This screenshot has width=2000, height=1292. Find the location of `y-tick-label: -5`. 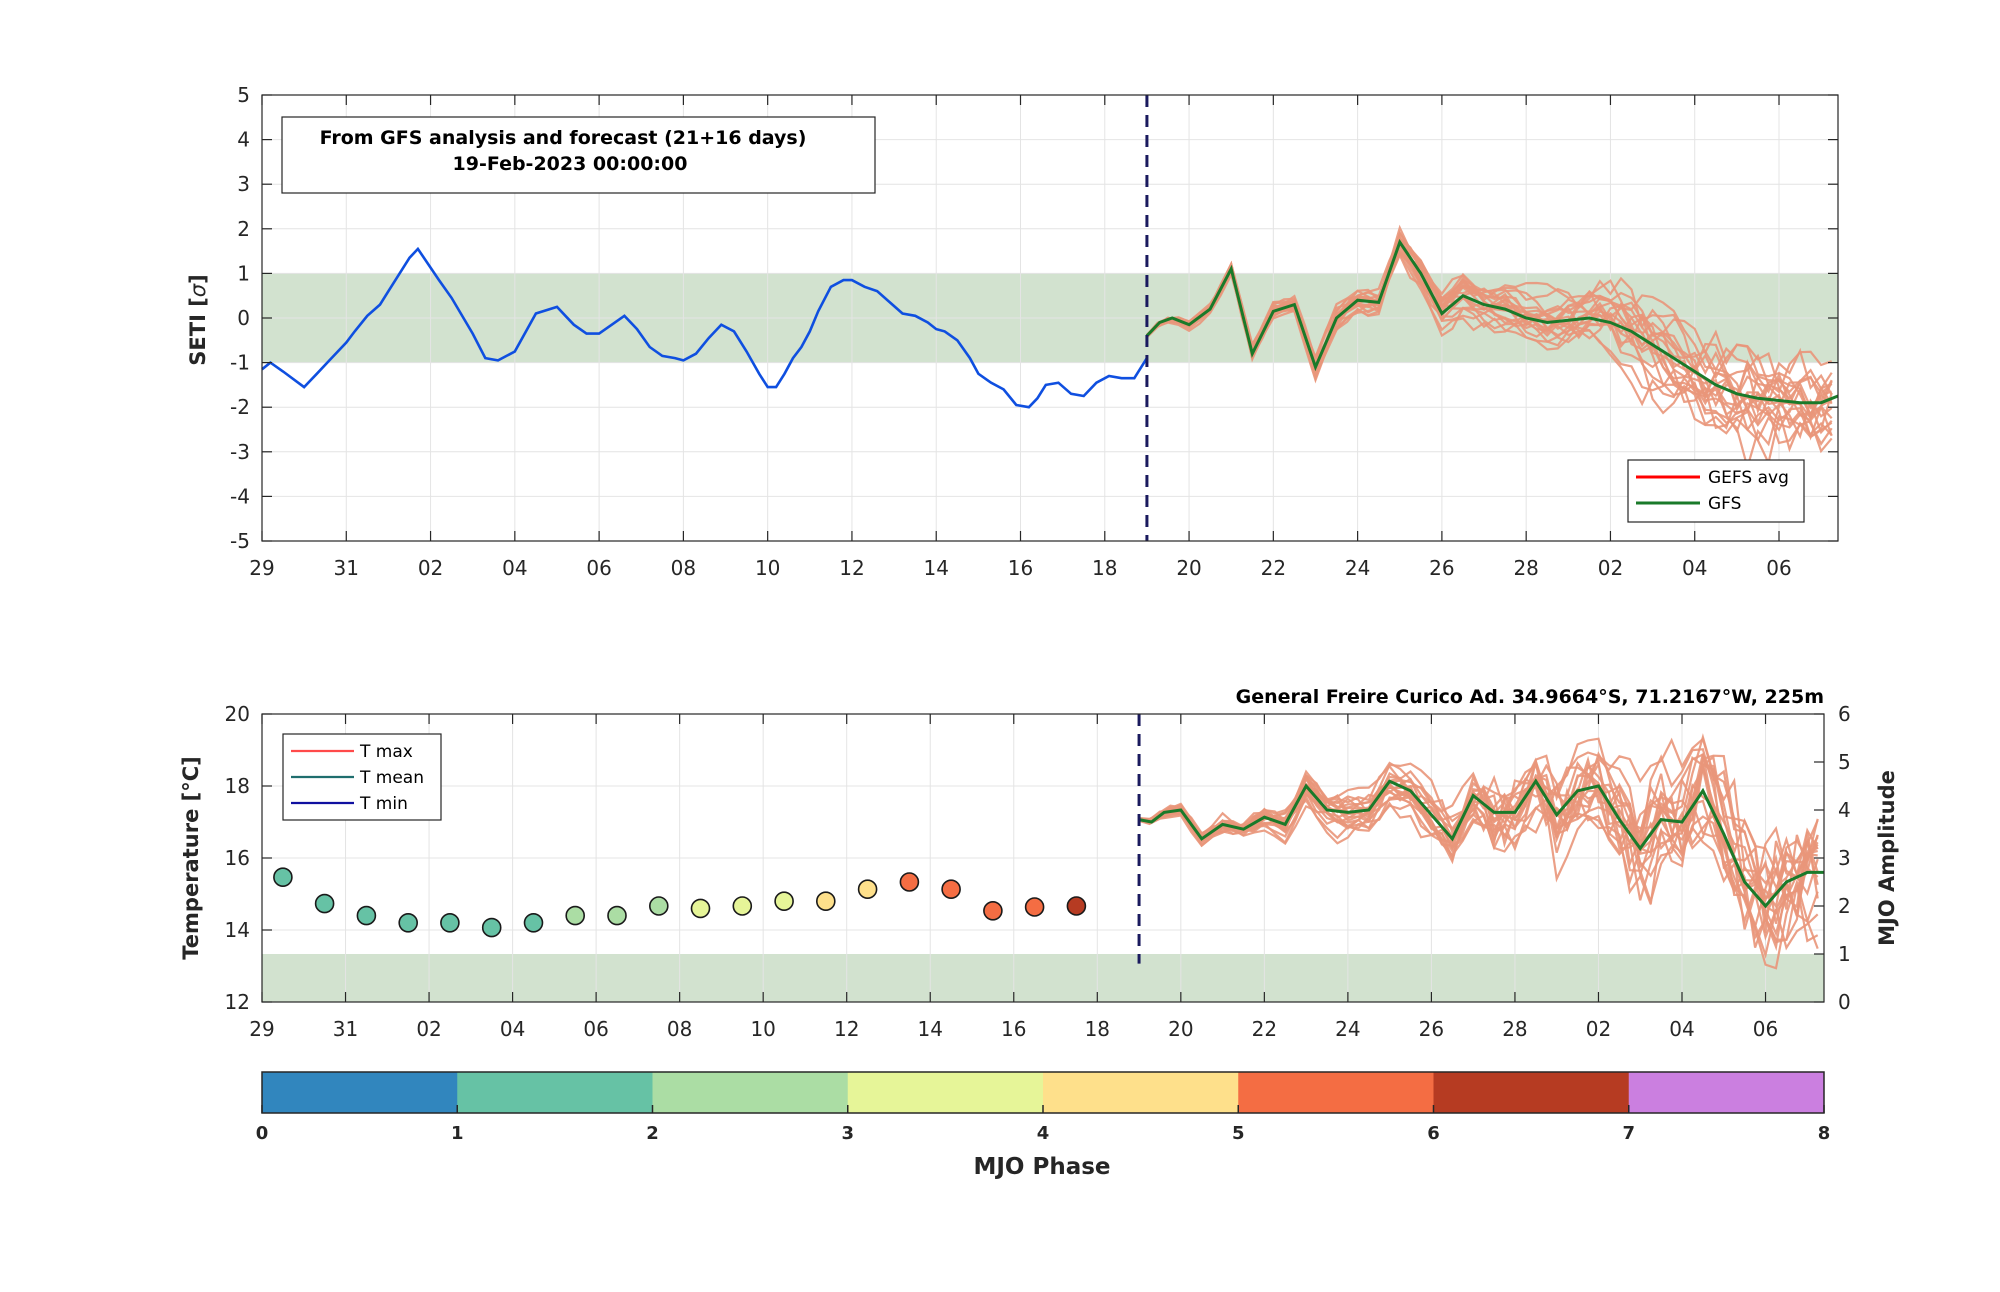

y-tick-label: -5 is located at coordinates (240, 541).